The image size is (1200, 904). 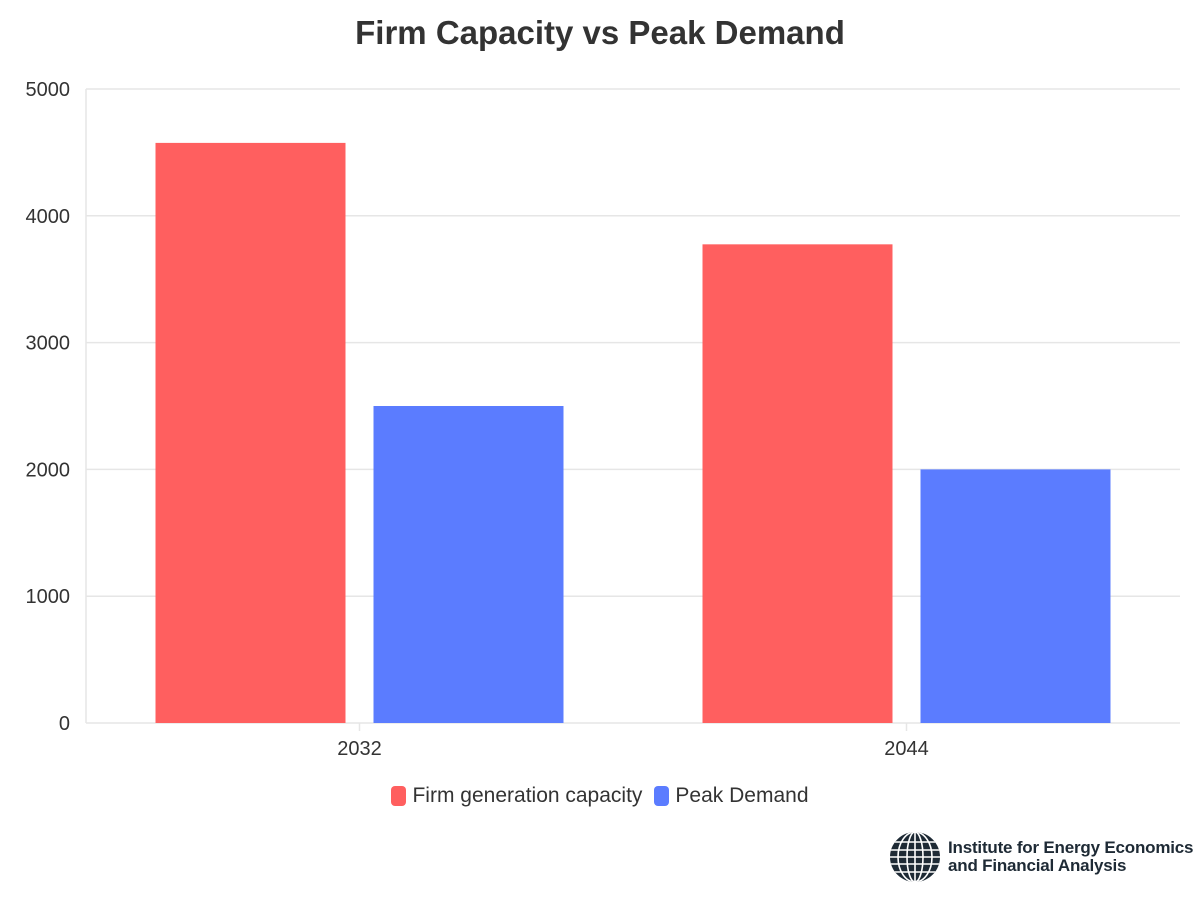 I want to click on legend-label-firm-capacity: Firm generation capacity, so click(x=527, y=795).